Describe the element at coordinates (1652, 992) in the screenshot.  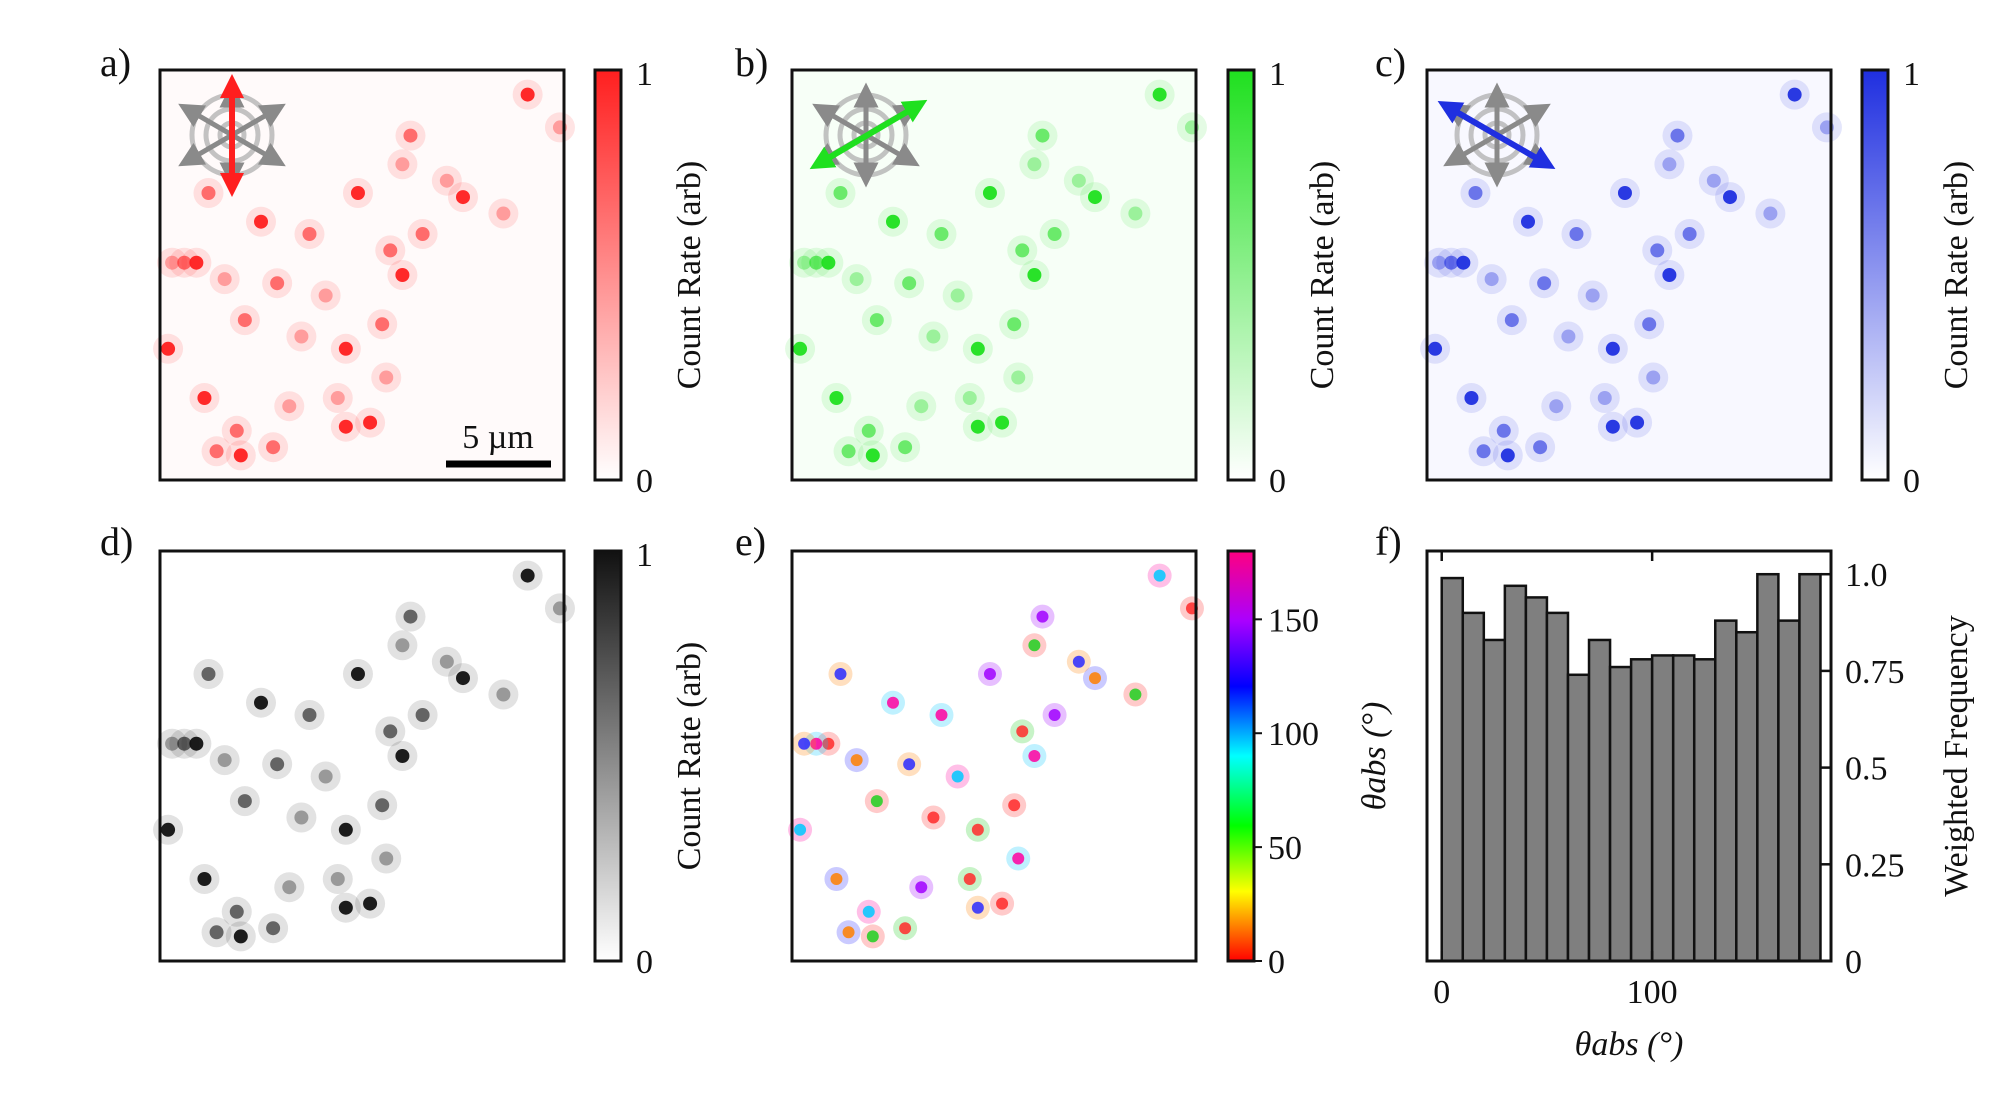
I see `x-tick-label: 100` at that location.